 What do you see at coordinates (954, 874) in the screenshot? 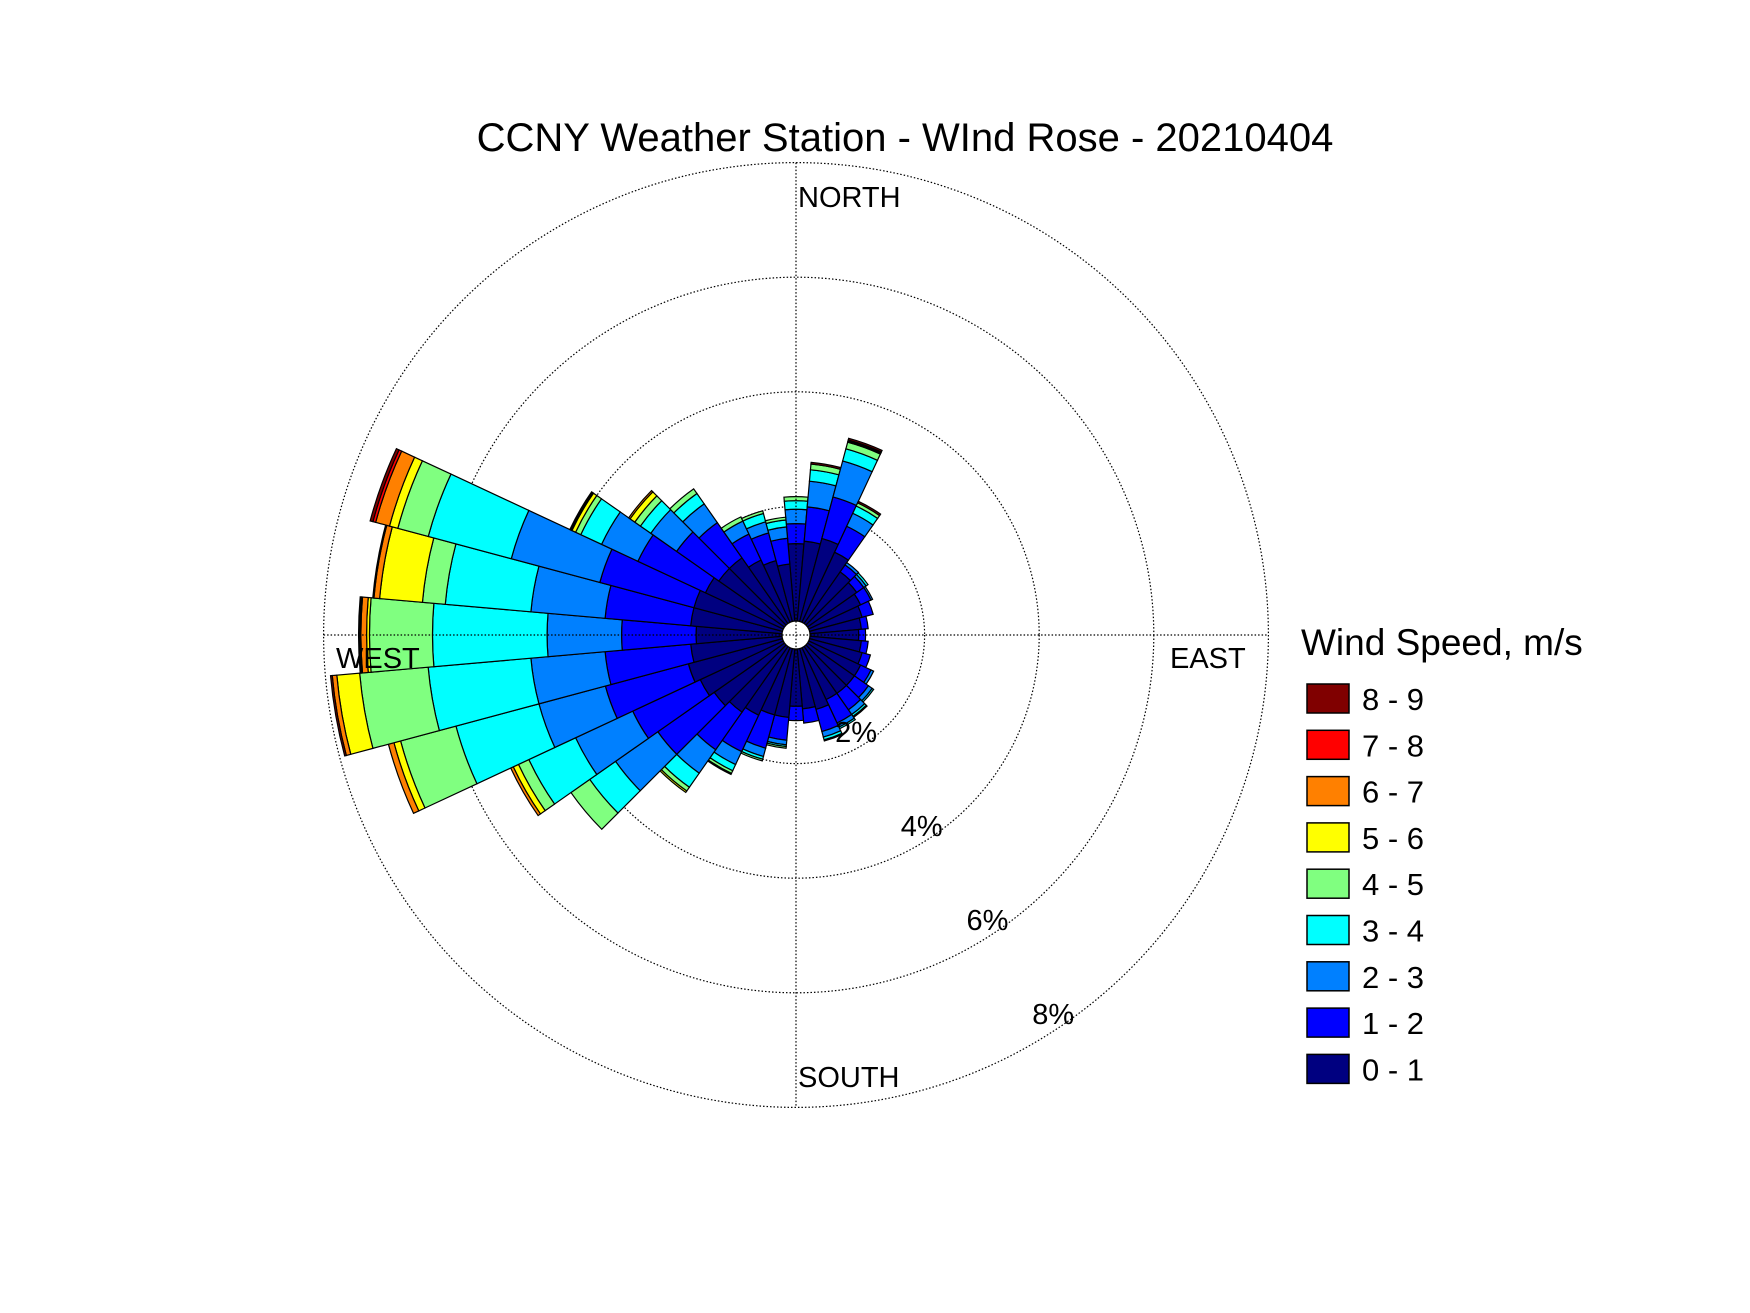
I see `radial-tick-labels: 2% 4% 6% 8%` at bounding box center [954, 874].